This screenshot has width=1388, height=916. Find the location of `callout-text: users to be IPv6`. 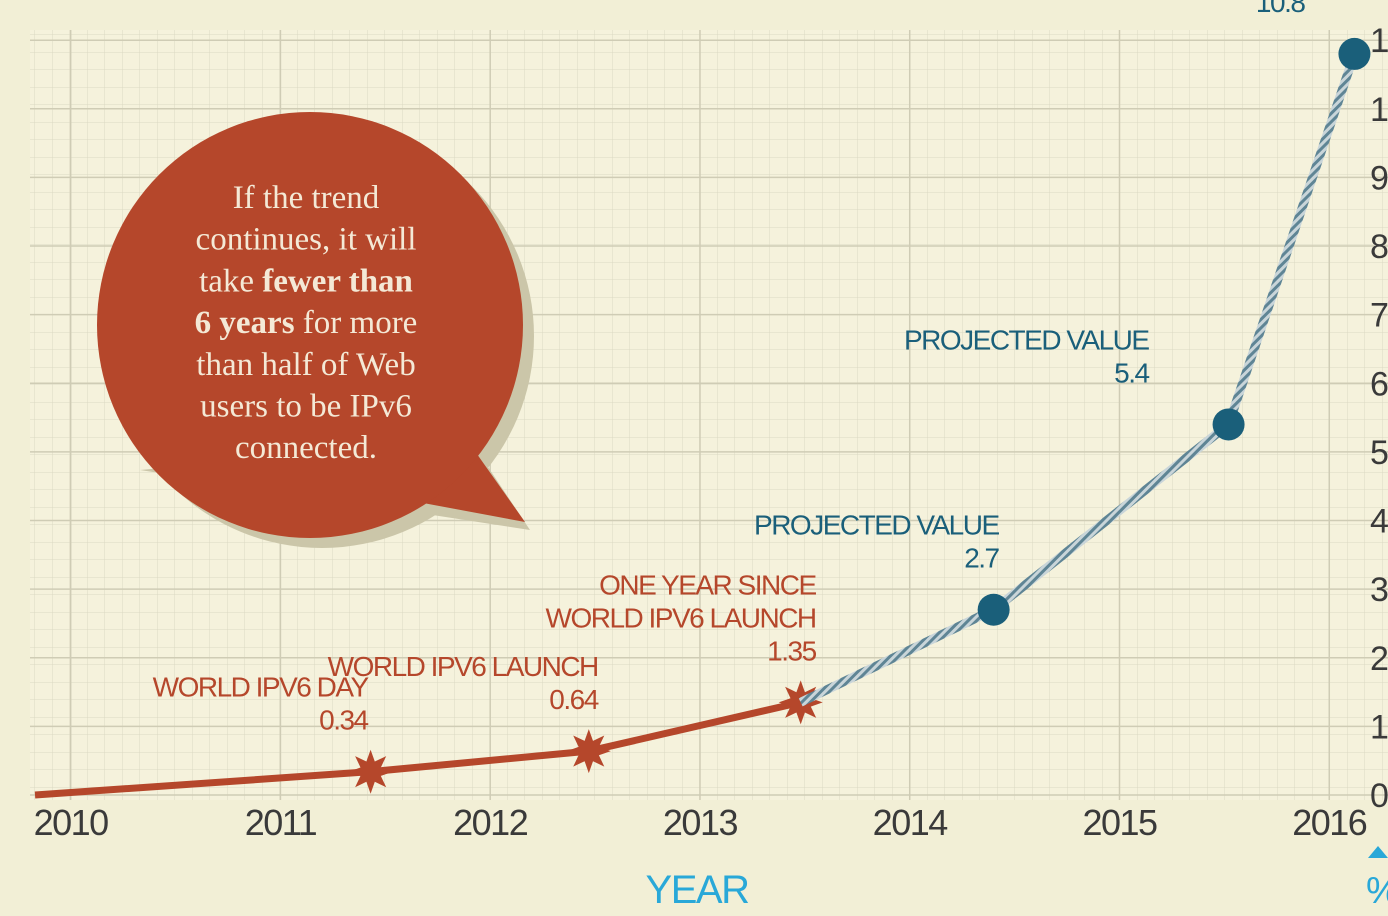

callout-text: users to be IPv6 is located at coordinates (306, 407).